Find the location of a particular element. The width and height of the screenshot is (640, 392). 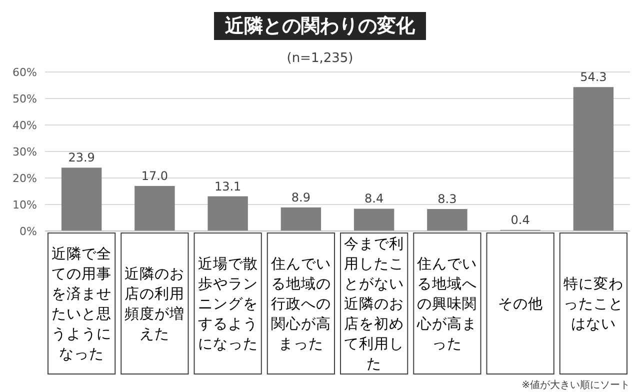

x-tick-label: 近隣のお店の利用頻度が増えた is located at coordinates (154, 304).